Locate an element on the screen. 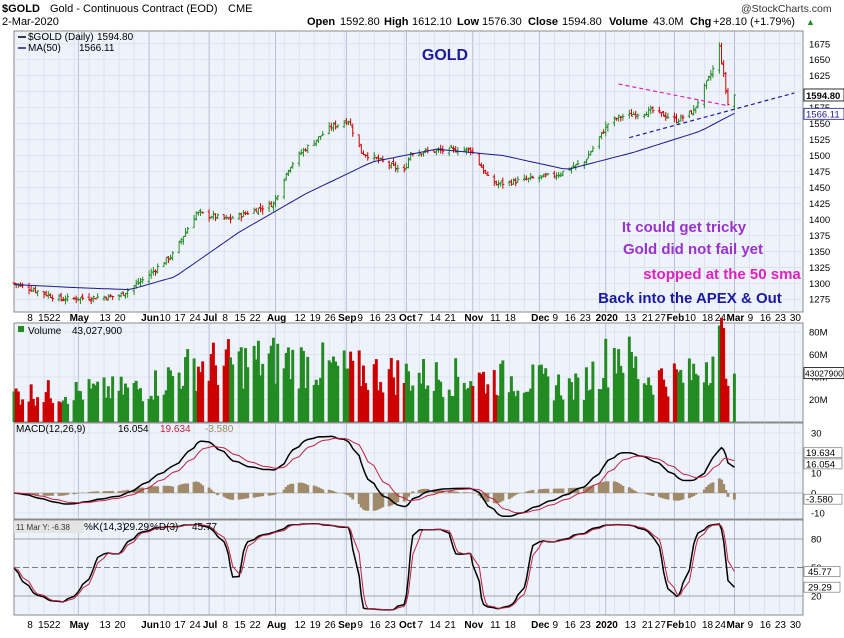  x-tick-label: Sep is located at coordinates (347, 318).